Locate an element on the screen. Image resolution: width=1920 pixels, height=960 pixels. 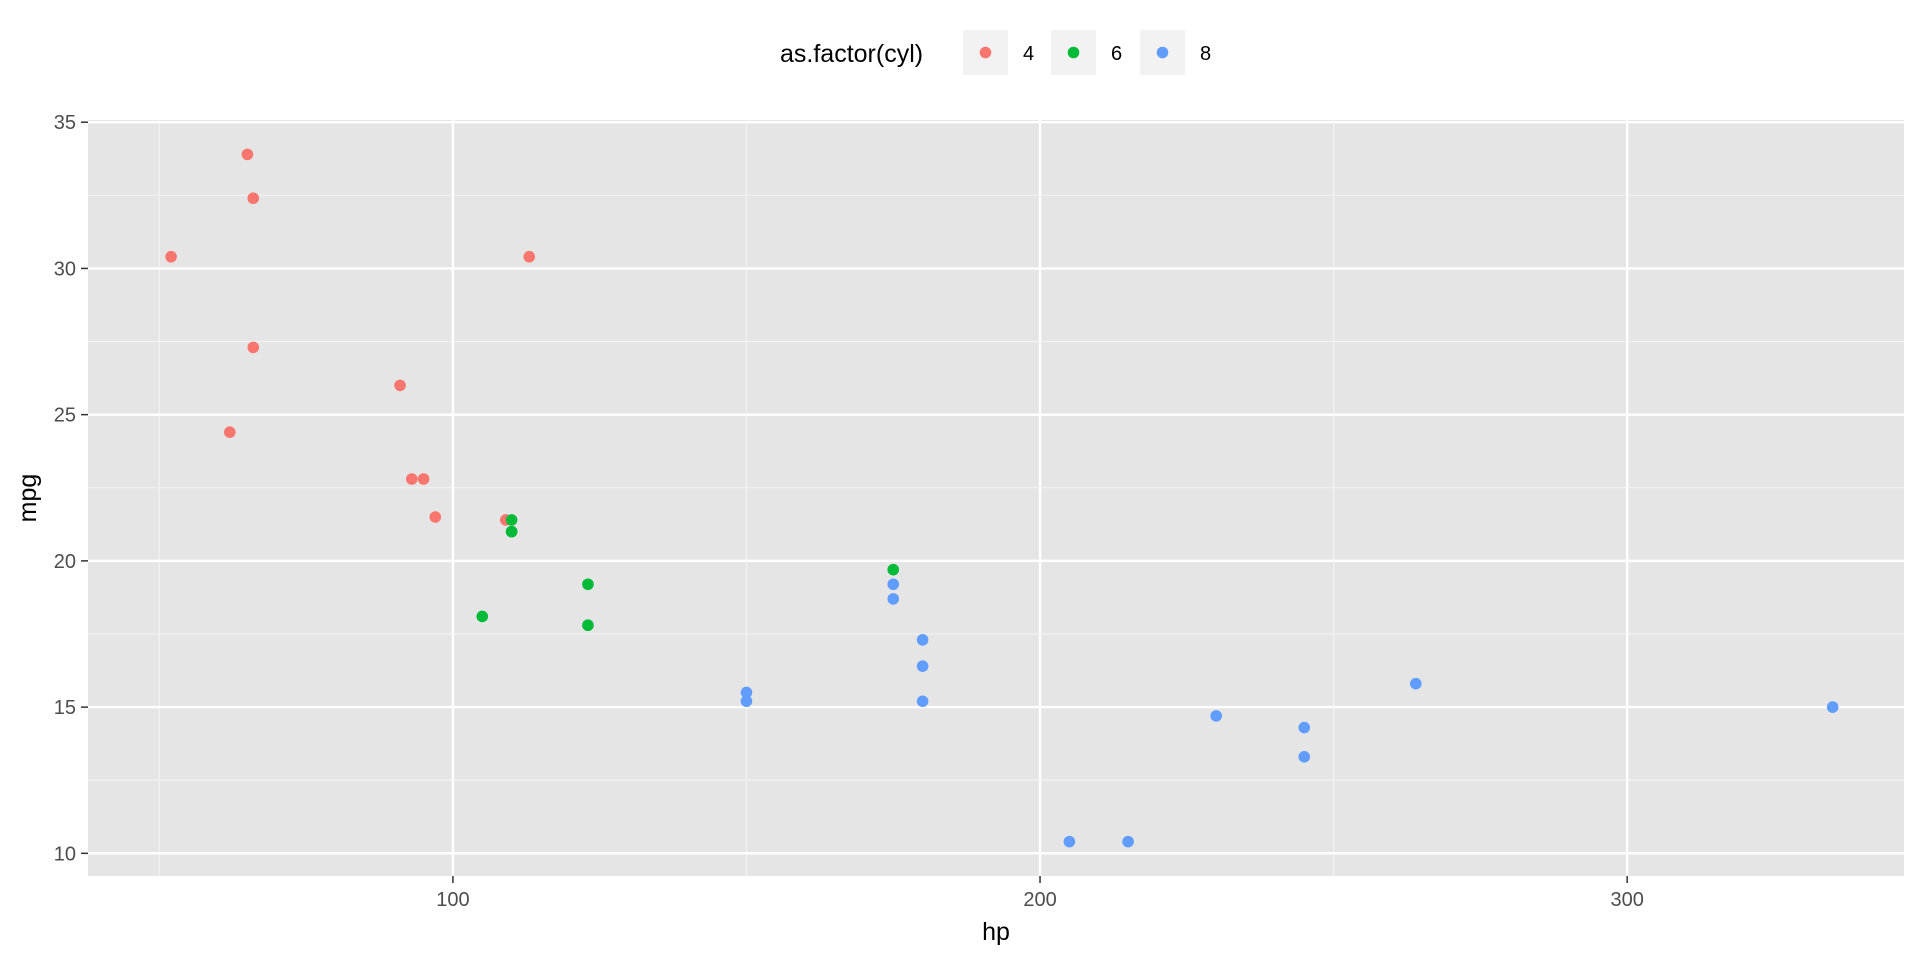
legend-label-8: 8 is located at coordinates (1205, 54).